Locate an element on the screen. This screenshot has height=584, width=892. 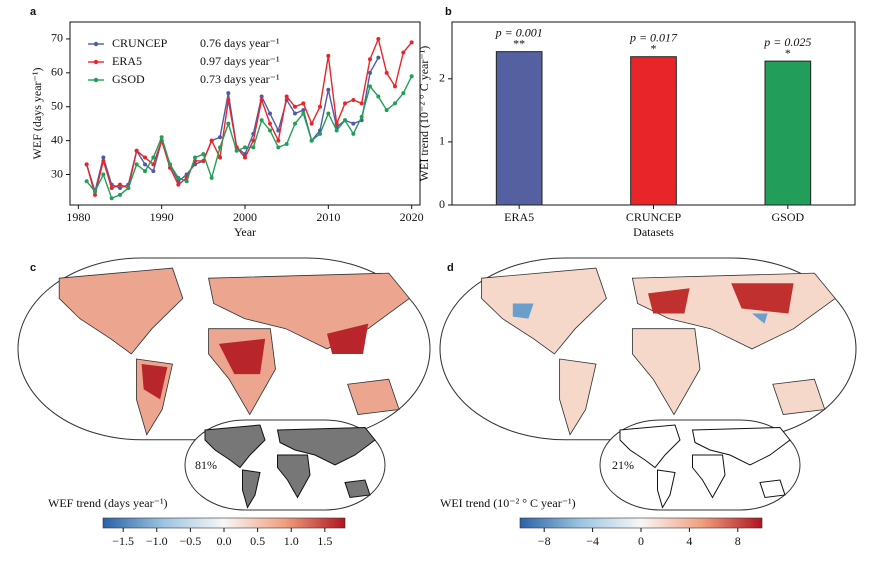
x-tick-label: 2010 is located at coordinates (328, 217).